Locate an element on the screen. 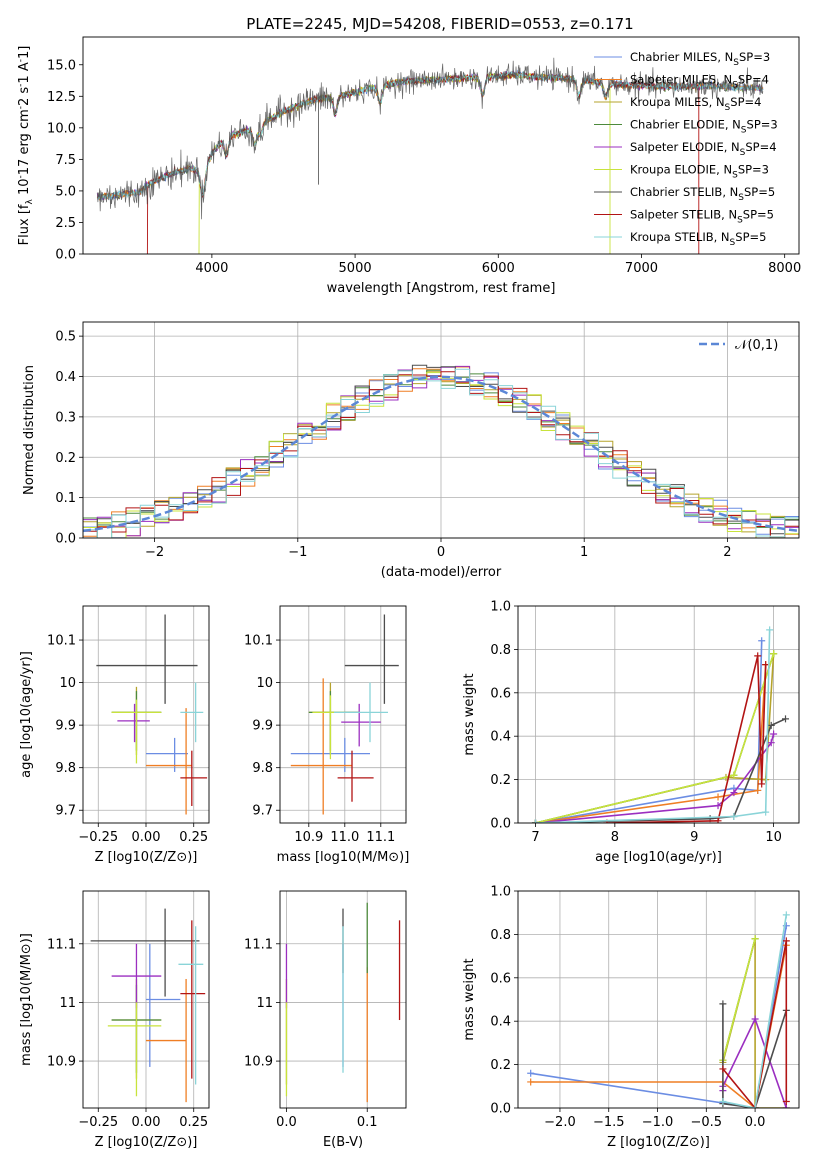  label-part: 15.0 is located at coordinates (61, 65).